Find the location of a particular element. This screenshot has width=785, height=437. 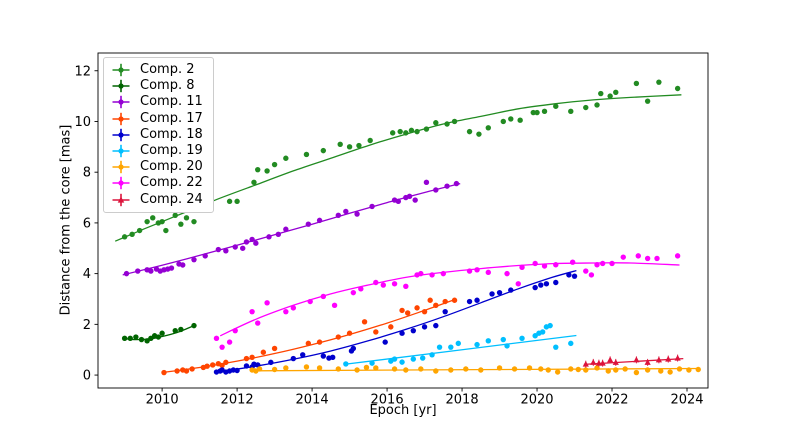

y-tick-label: 0 is located at coordinates (87, 376).